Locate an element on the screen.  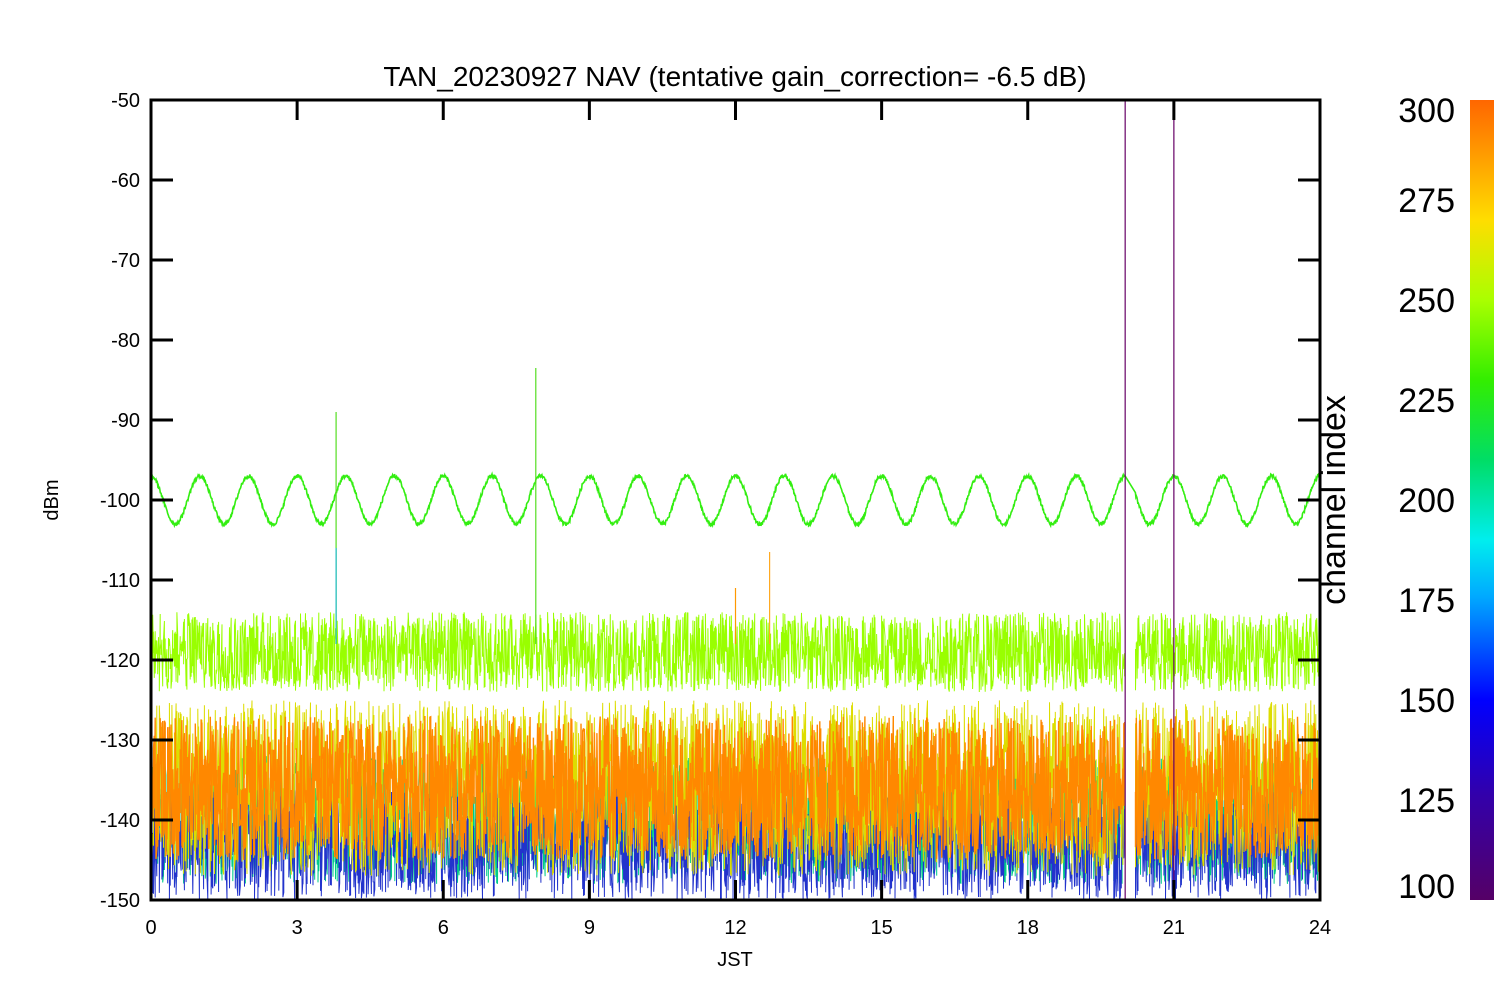
x-axis-title: JST is located at coordinates (735, 960).